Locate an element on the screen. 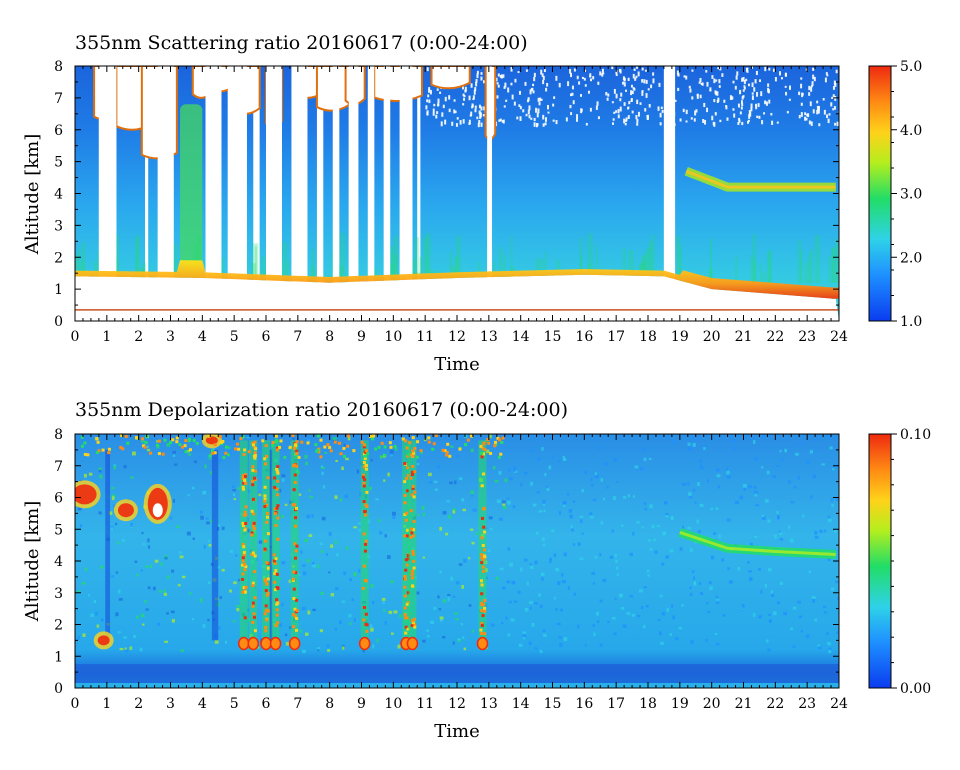 The image size is (960, 770). x-tick-label: 8 is located at coordinates (329, 337).